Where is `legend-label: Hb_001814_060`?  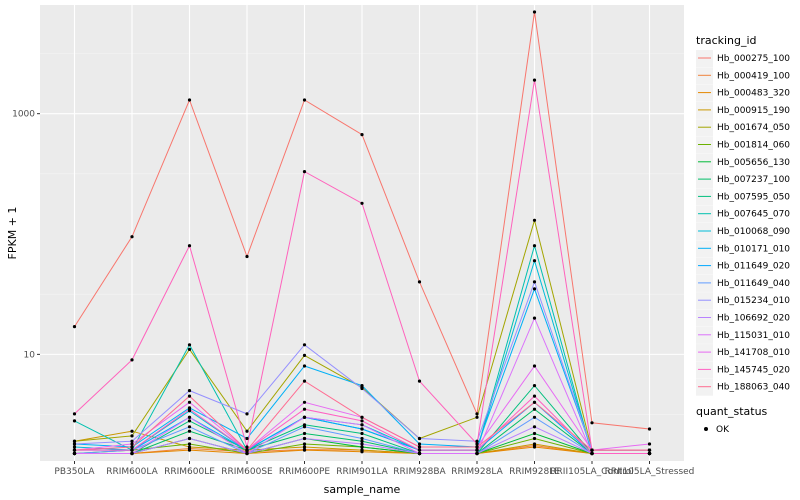
legend-label: Hb_001814_060 is located at coordinates (753, 146).